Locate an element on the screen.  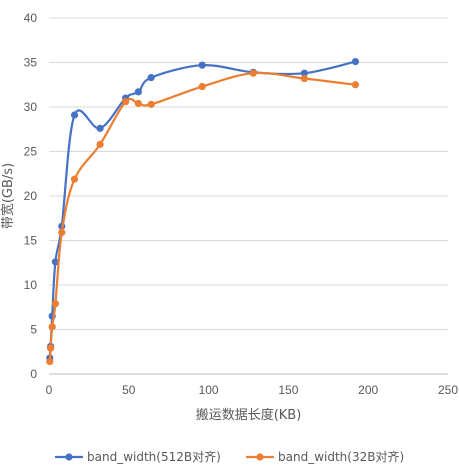
y-axis-title: 带宽(GB/s) is located at coordinates (8, 196).